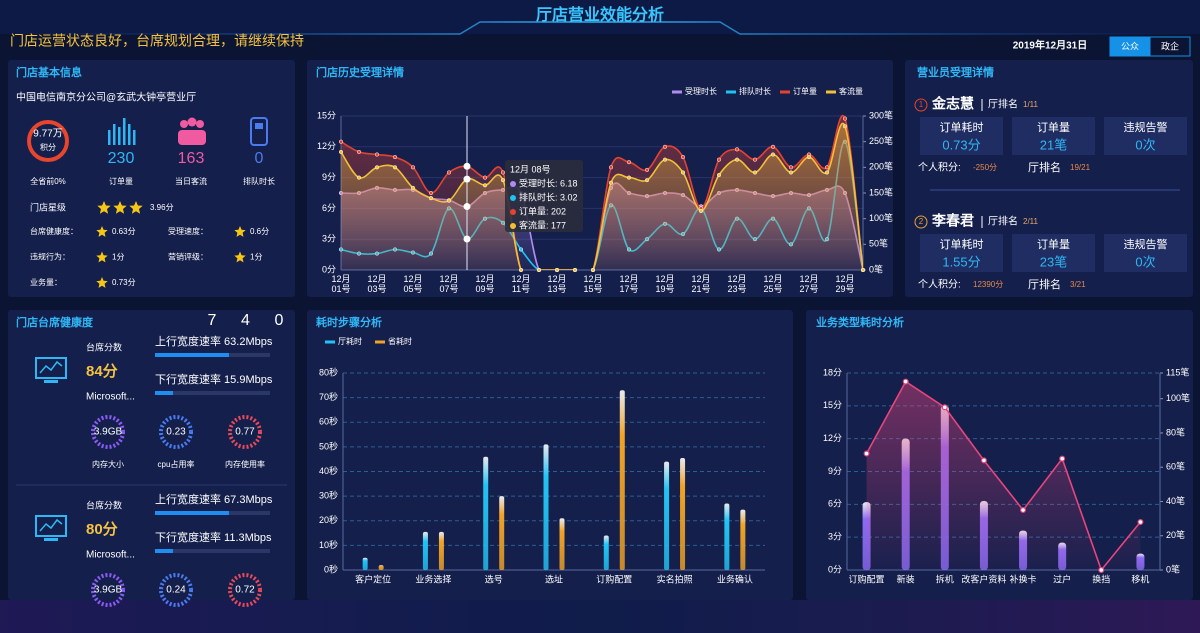  I want to click on stat-label: 当日客流, so click(191, 181).